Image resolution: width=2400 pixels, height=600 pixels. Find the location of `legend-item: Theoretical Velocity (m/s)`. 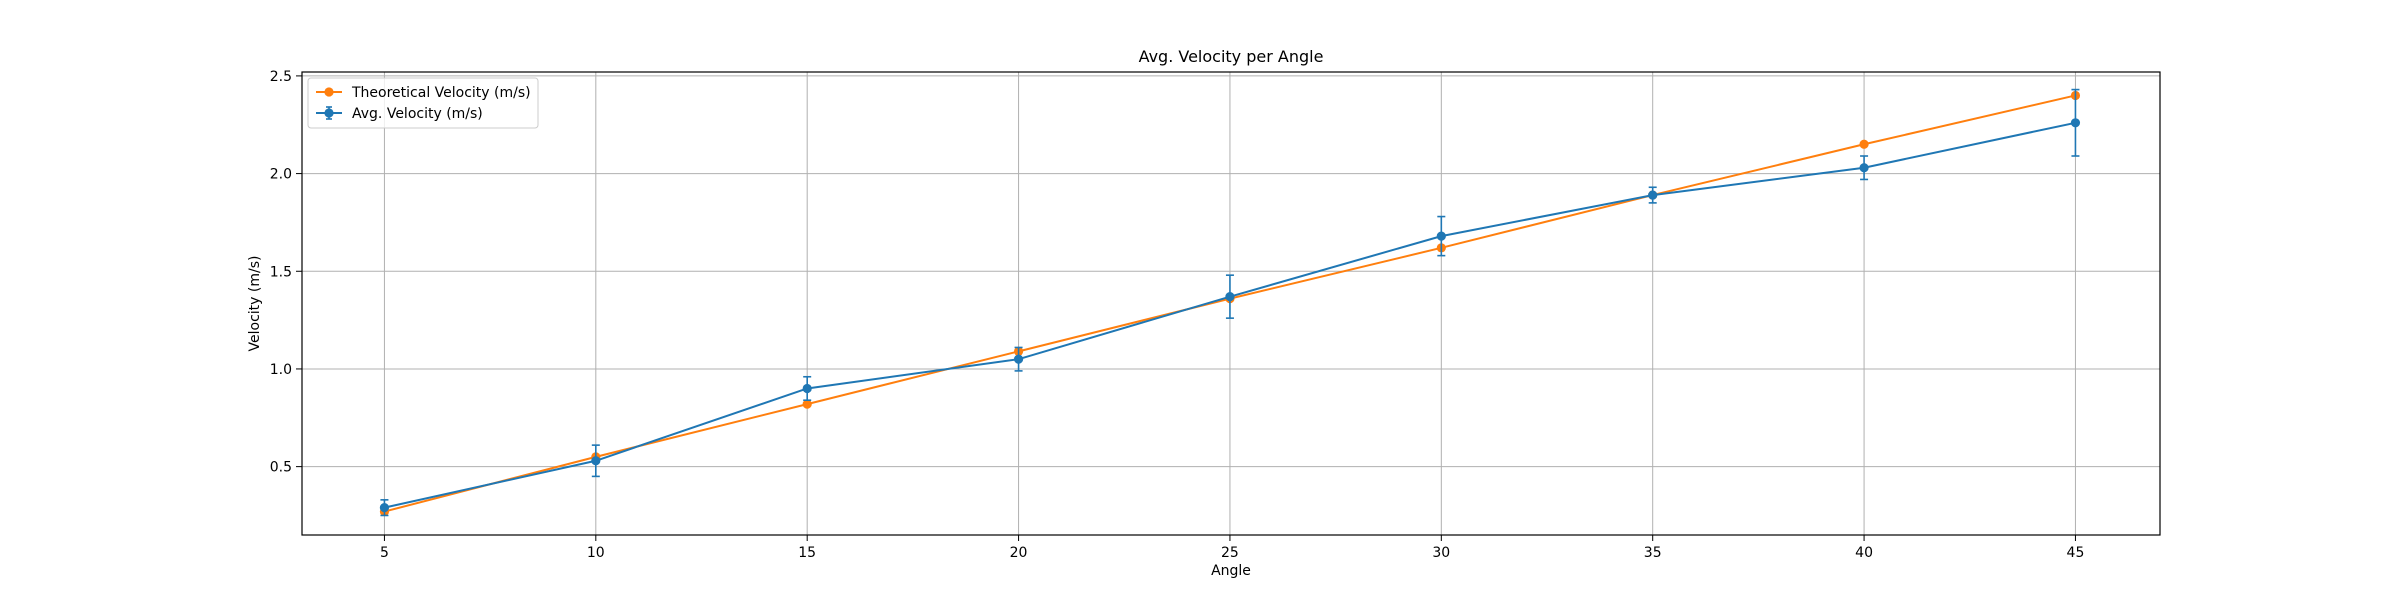

legend-item: Theoretical Velocity (m/s) is located at coordinates (423, 93).